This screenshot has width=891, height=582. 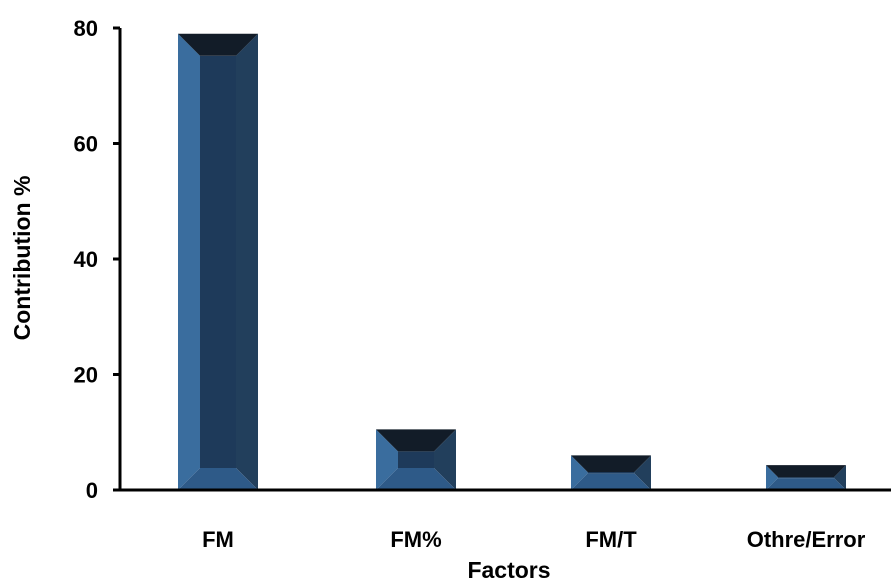 I want to click on x-tick-label: FM%, so click(x=415, y=539).